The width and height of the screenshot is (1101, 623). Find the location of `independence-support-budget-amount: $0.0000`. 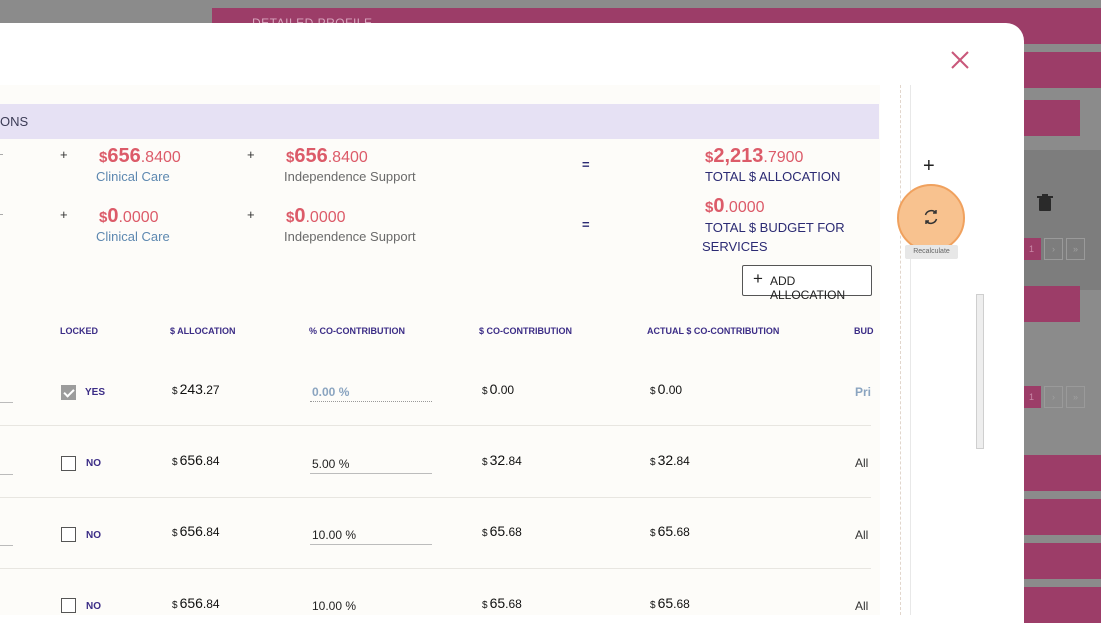

independence-support-budget-amount: $0.0000 is located at coordinates (316, 216).